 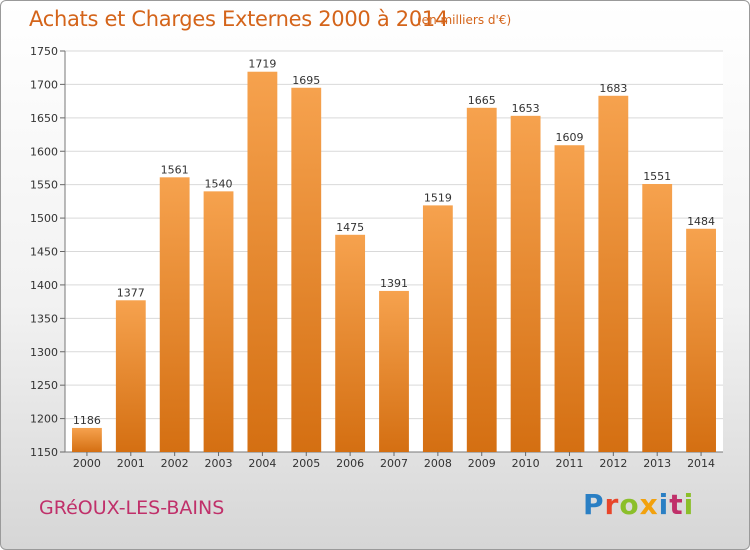 What do you see at coordinates (174, 314) in the screenshot?
I see `bar-2002` at bounding box center [174, 314].